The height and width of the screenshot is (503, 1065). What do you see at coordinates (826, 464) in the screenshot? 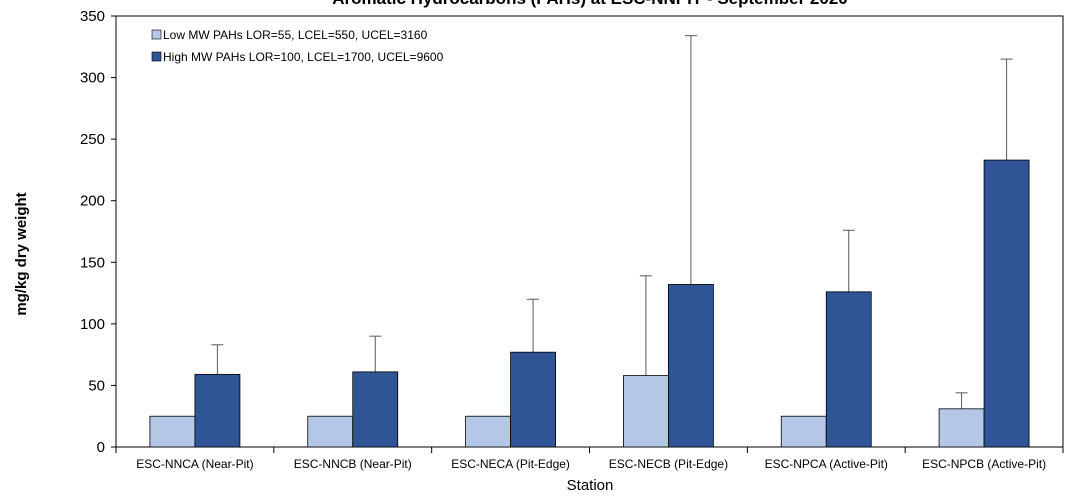
I see `x-tick-label: ESC-NPCA (Active-Pit)` at bounding box center [826, 464].